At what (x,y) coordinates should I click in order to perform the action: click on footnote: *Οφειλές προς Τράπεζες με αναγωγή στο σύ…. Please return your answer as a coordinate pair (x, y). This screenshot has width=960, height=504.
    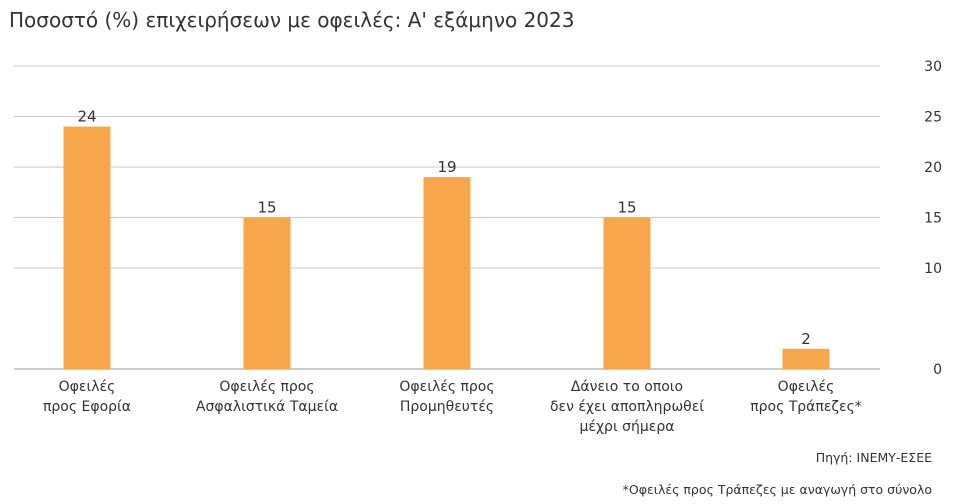
    Looking at the image, I should click on (777, 489).